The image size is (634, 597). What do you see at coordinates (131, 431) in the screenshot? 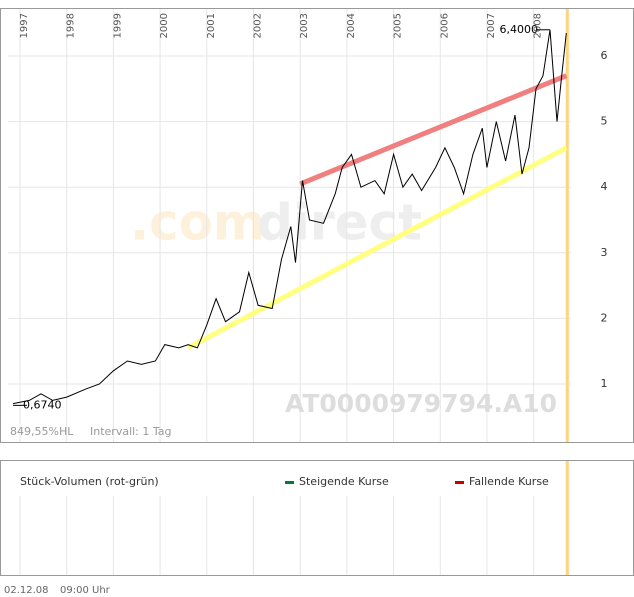
I see `interval: Intervall: 1 Tag` at bounding box center [131, 431].